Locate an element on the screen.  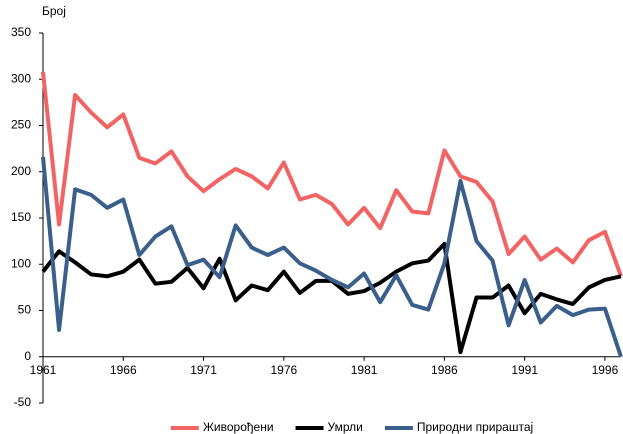
x-tick-label: 1971 is located at coordinates (203, 370).